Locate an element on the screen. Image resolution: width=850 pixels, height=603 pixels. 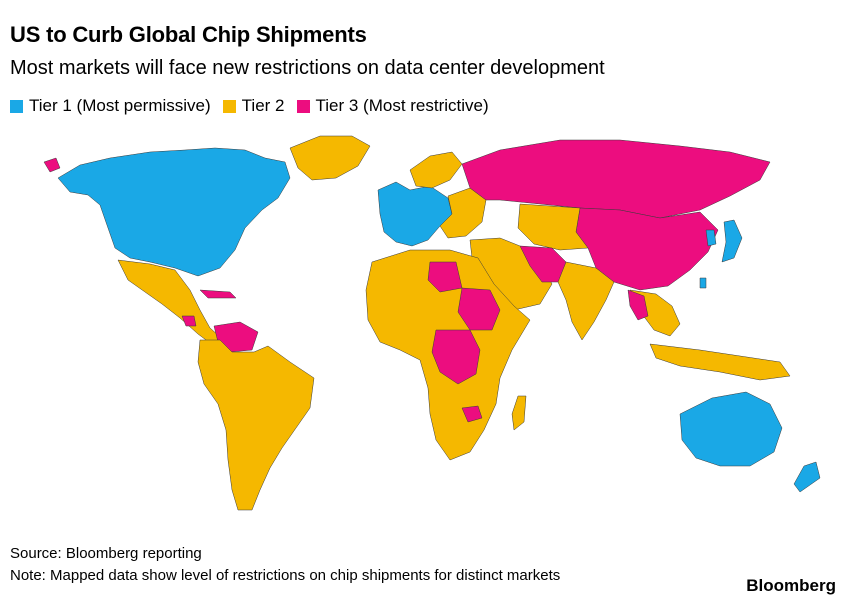
central-asia is located at coordinates (553, 227).